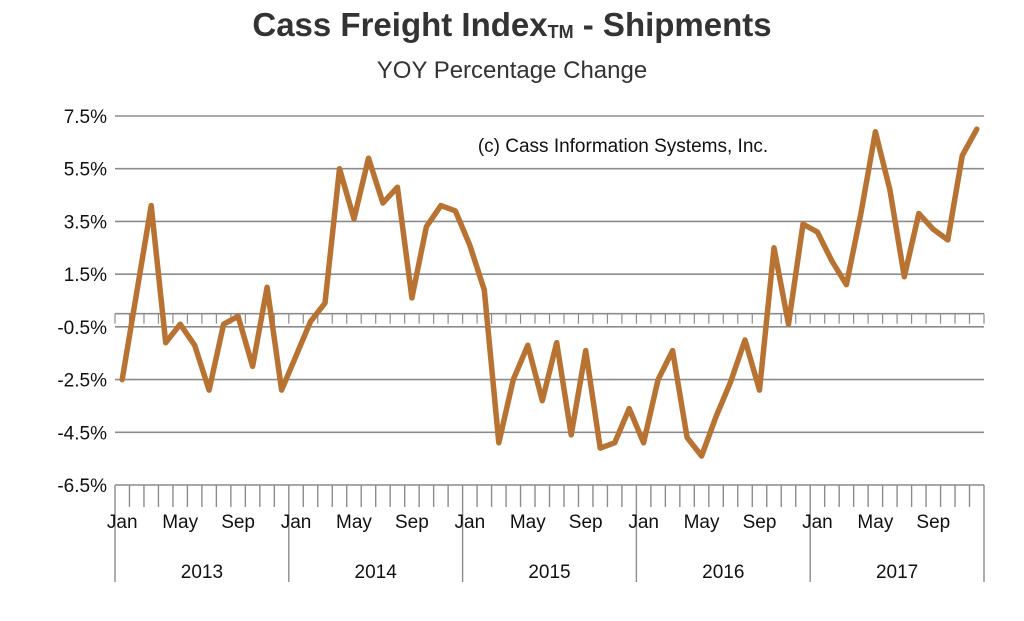 This screenshot has width=1024, height=621. What do you see at coordinates (85, 117) in the screenshot?
I see `y-tick-label: 7.5%` at bounding box center [85, 117].